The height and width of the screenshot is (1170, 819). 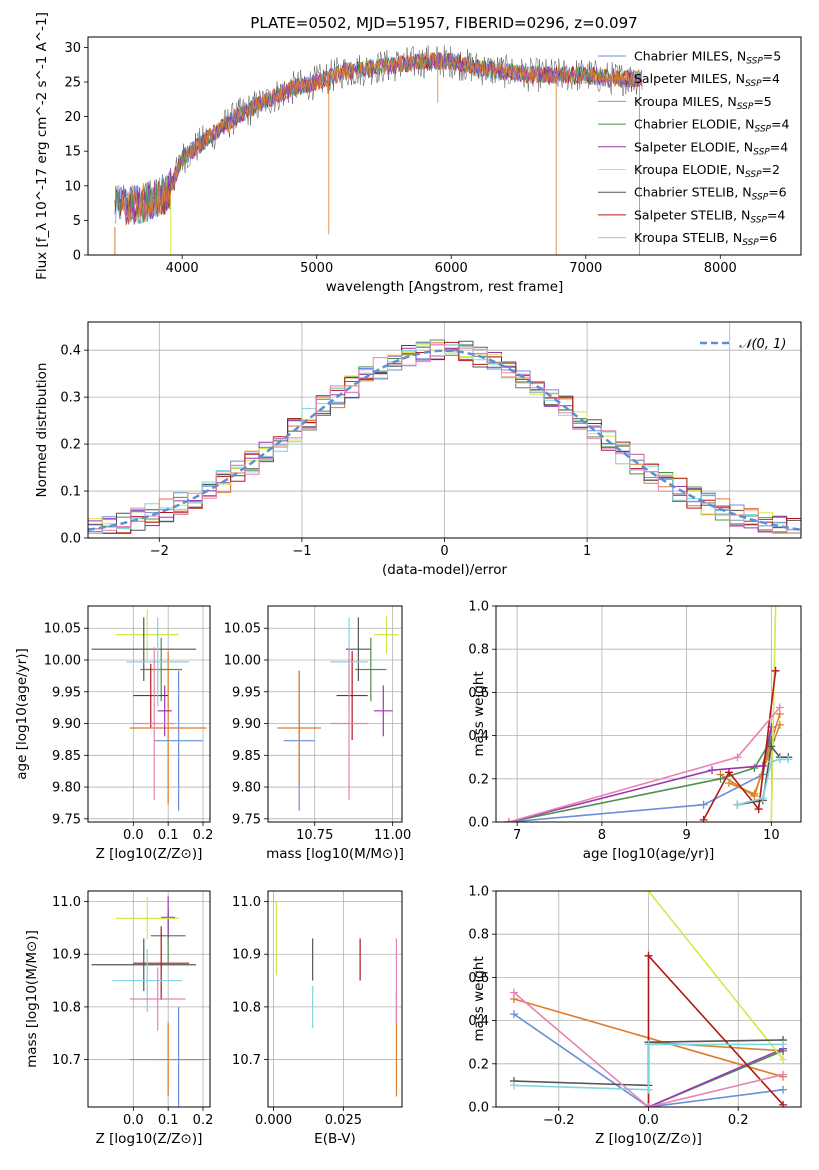 What do you see at coordinates (478, 1021) in the screenshot?
I see `y-tick-label: 0.4` at bounding box center [478, 1021].